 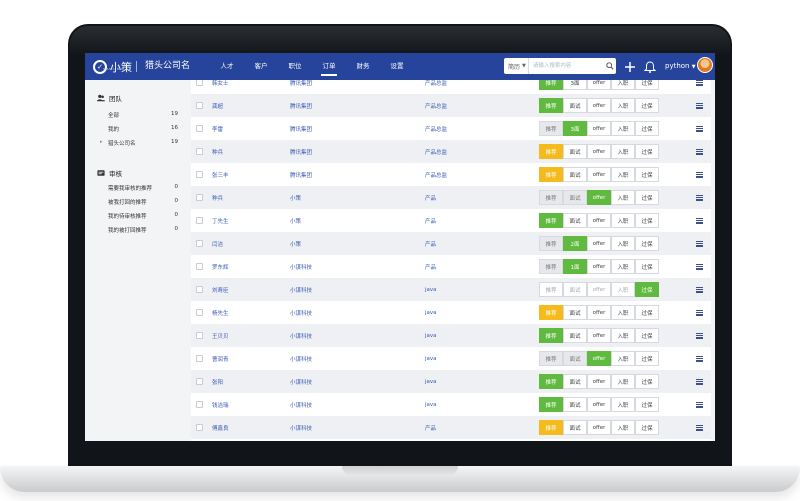 I want to click on candidate-name: 刘寿臣, so click(x=220, y=290).